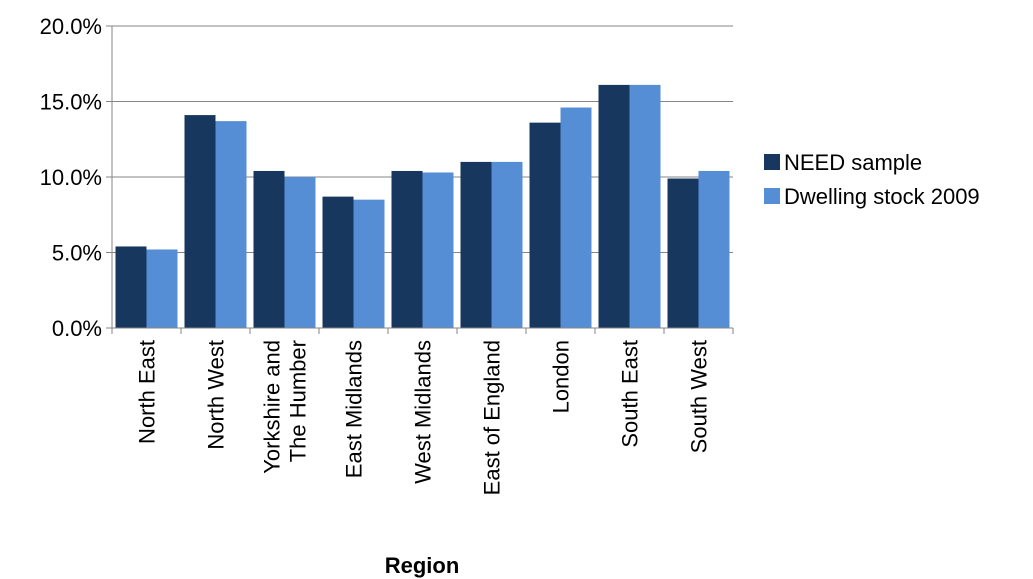 The height and width of the screenshot is (579, 1033). Describe the element at coordinates (872, 179) in the screenshot. I see `legend: NEED sample Dwelling stock 2009` at that location.